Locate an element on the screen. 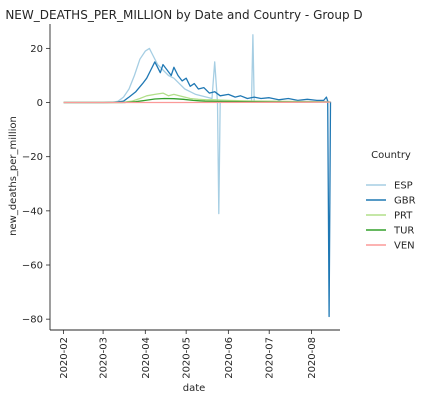 The image size is (425, 400). y-tick-label: −20 is located at coordinates (32, 157).